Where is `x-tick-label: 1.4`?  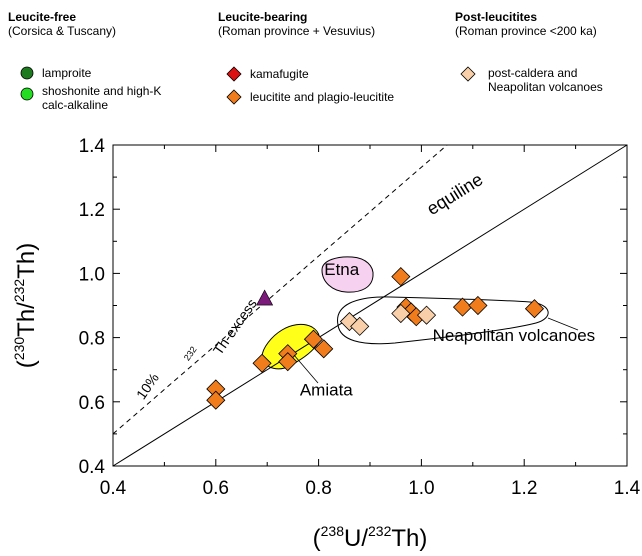
x-tick-label: 1.4 is located at coordinates (627, 488).